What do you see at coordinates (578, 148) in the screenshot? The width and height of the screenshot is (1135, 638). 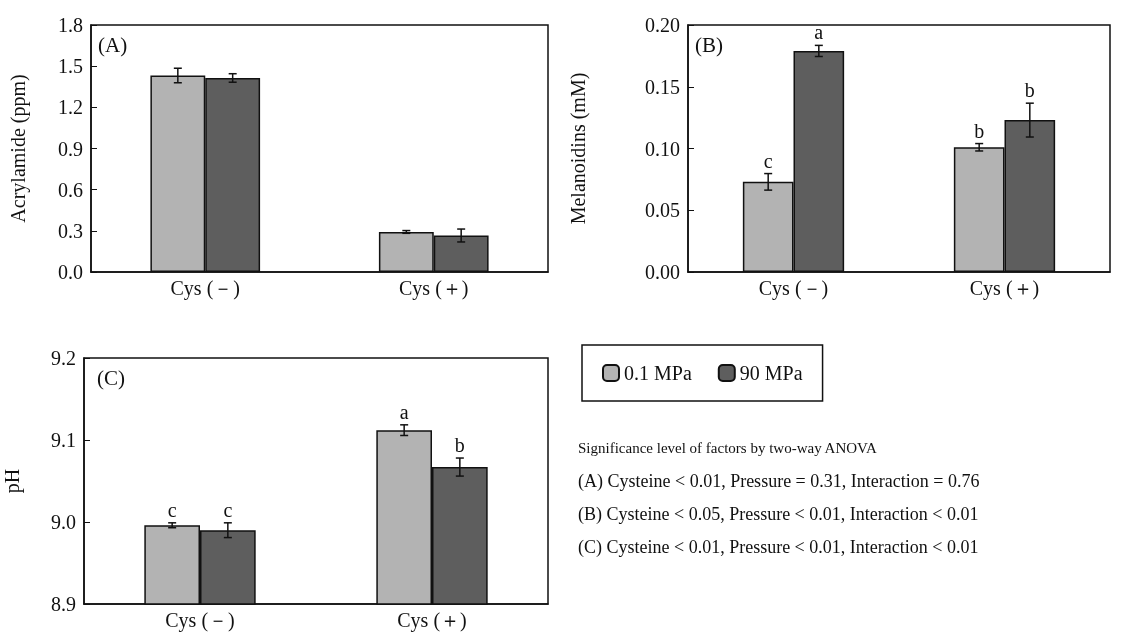 I see `y-axis-title: Melanoidins (mM)` at bounding box center [578, 148].